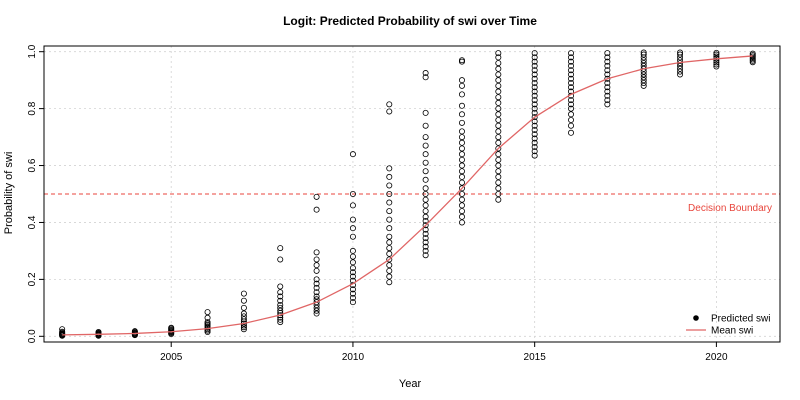 This screenshot has width=800, height=400. What do you see at coordinates (732, 331) in the screenshot?
I see `legend-label-mean: Mean swi` at bounding box center [732, 331].